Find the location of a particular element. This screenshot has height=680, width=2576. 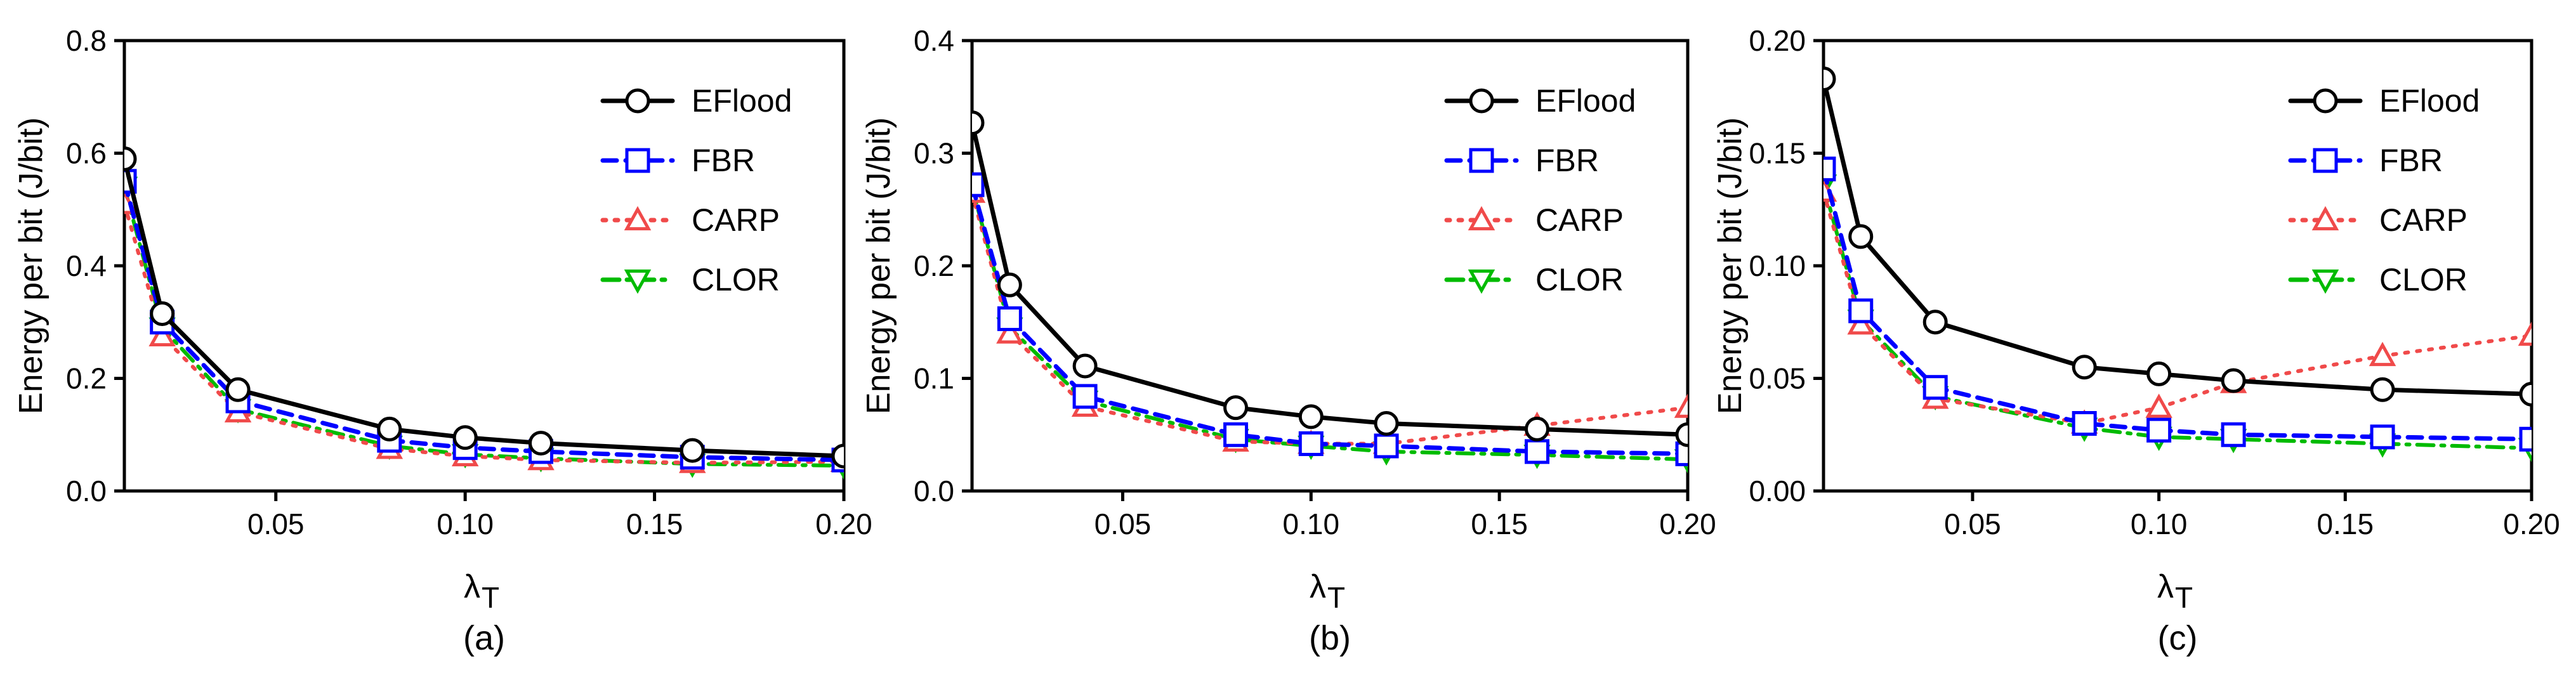

y-tick-label: 0.2 is located at coordinates (934, 265).